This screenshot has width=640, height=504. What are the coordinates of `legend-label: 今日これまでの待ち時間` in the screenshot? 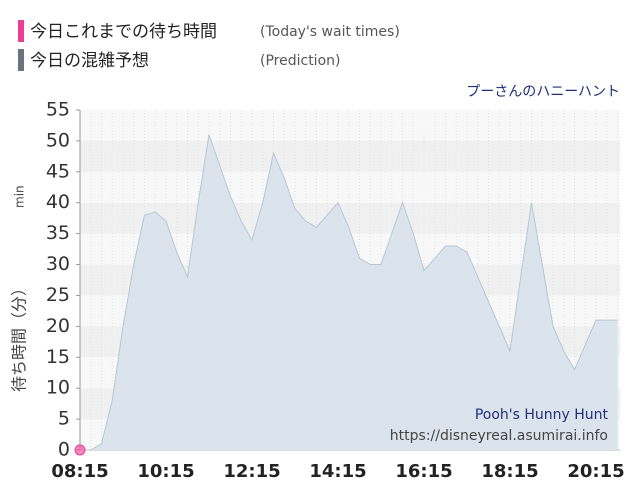 It's located at (123, 32).